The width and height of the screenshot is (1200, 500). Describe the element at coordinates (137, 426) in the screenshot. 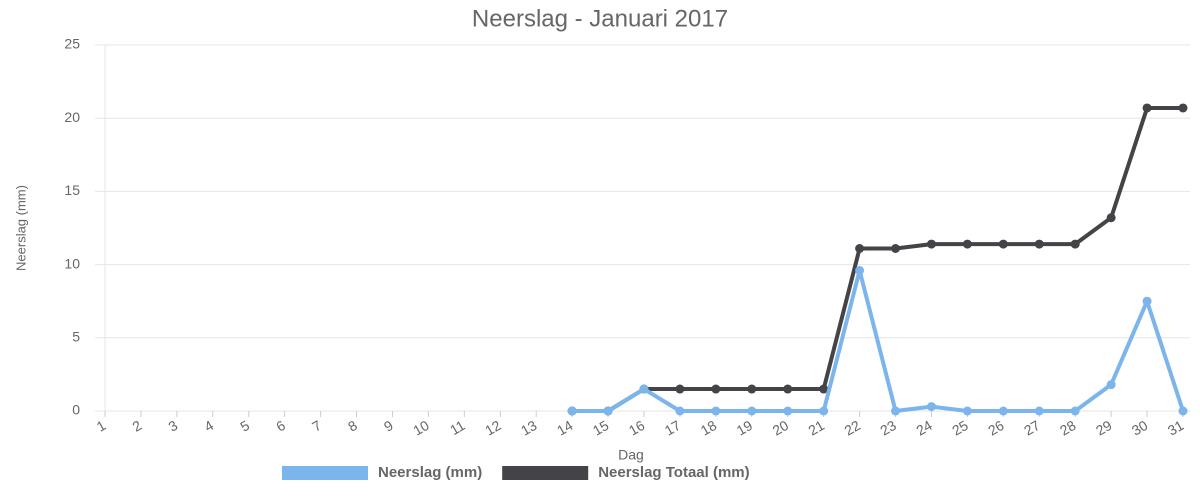

I see `x-tick-label: 2` at that location.